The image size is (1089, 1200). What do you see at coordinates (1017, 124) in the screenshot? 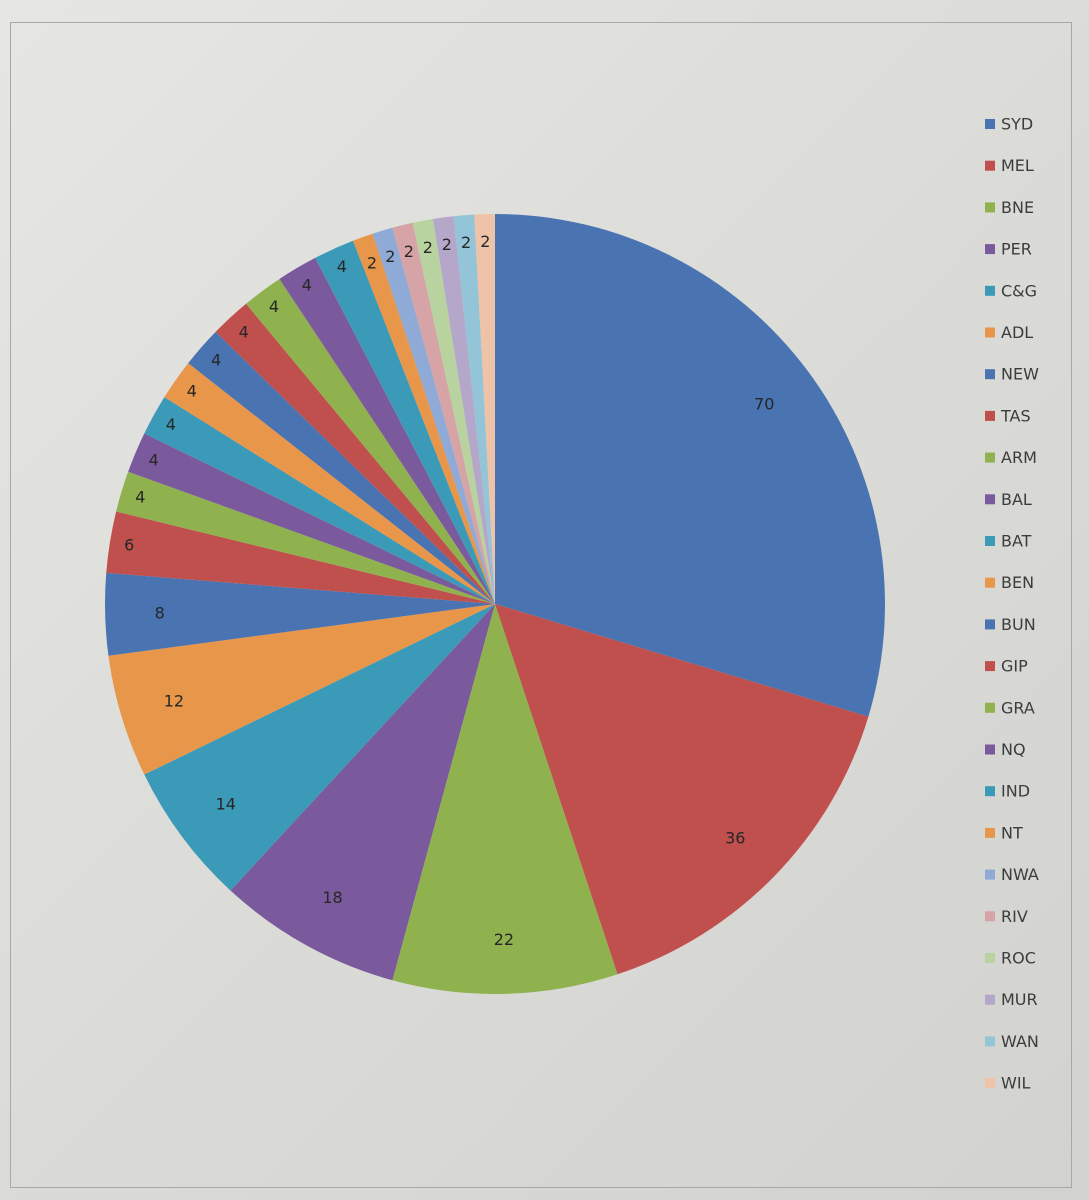
I see `legend-label-syd: SYD` at bounding box center [1017, 124].